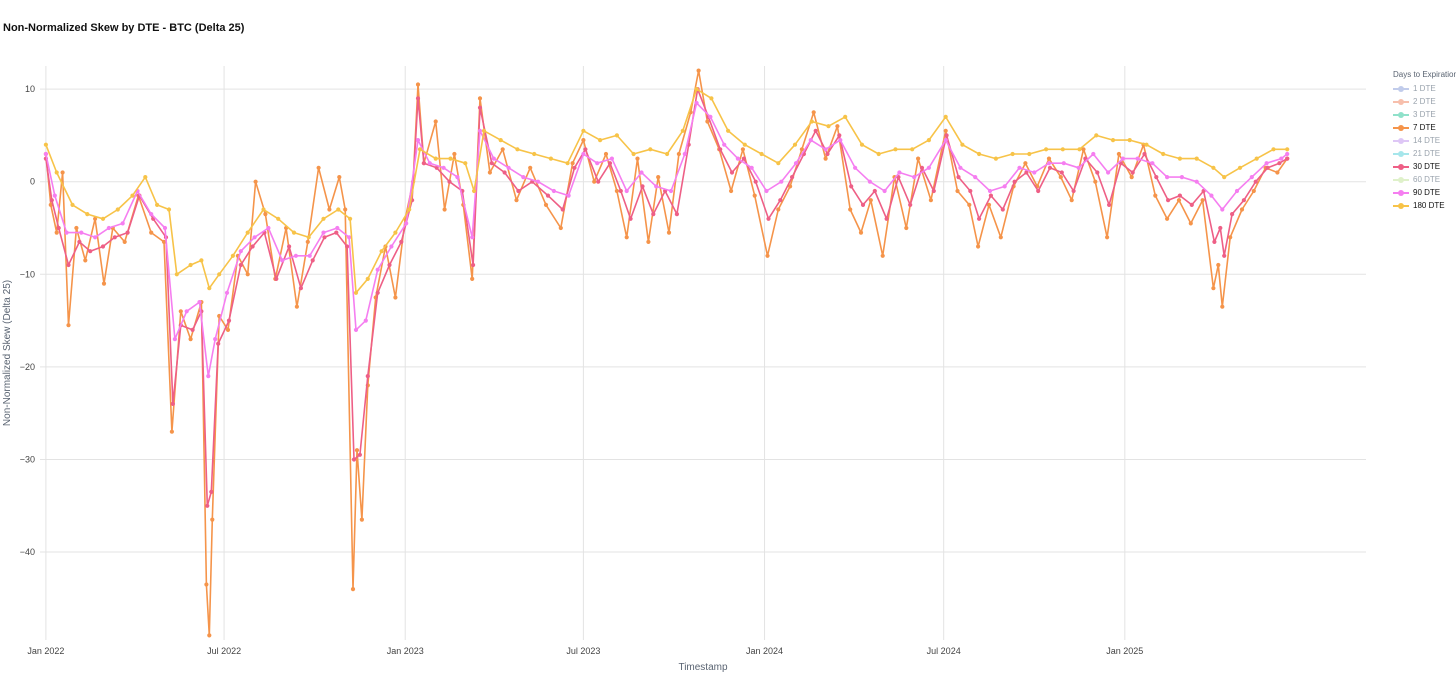 The height and width of the screenshot is (694, 1456). What do you see at coordinates (1424, 127) in the screenshot?
I see `legend-item-7-dte: 7 DTE` at bounding box center [1424, 127].